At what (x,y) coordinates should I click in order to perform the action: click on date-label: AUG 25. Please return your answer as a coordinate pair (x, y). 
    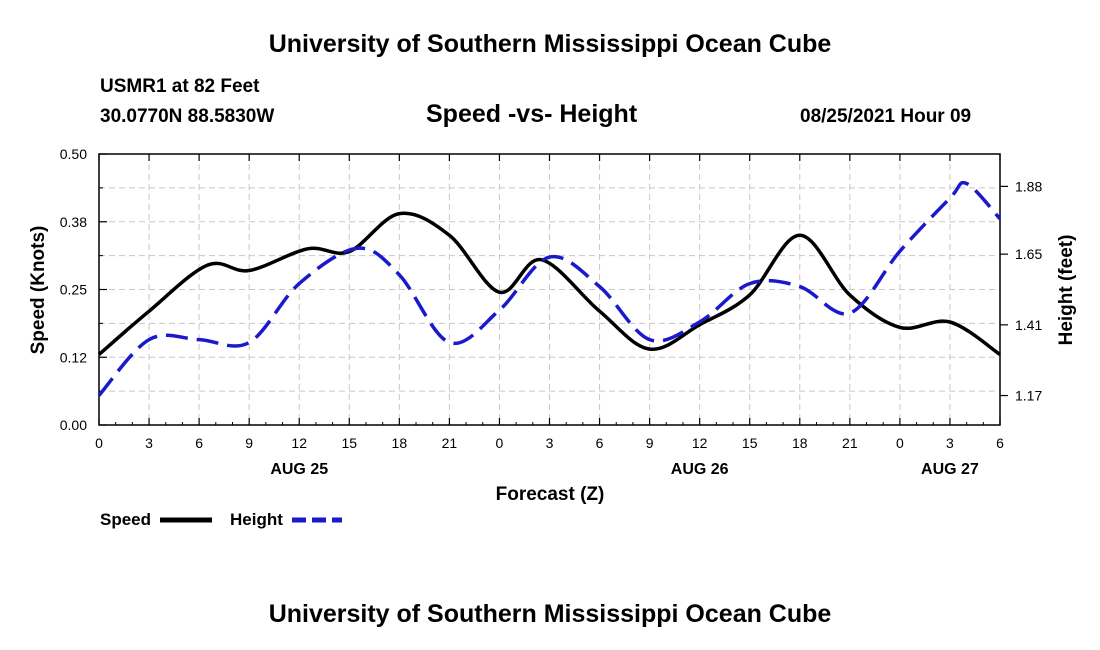
    Looking at the image, I should click on (299, 469).